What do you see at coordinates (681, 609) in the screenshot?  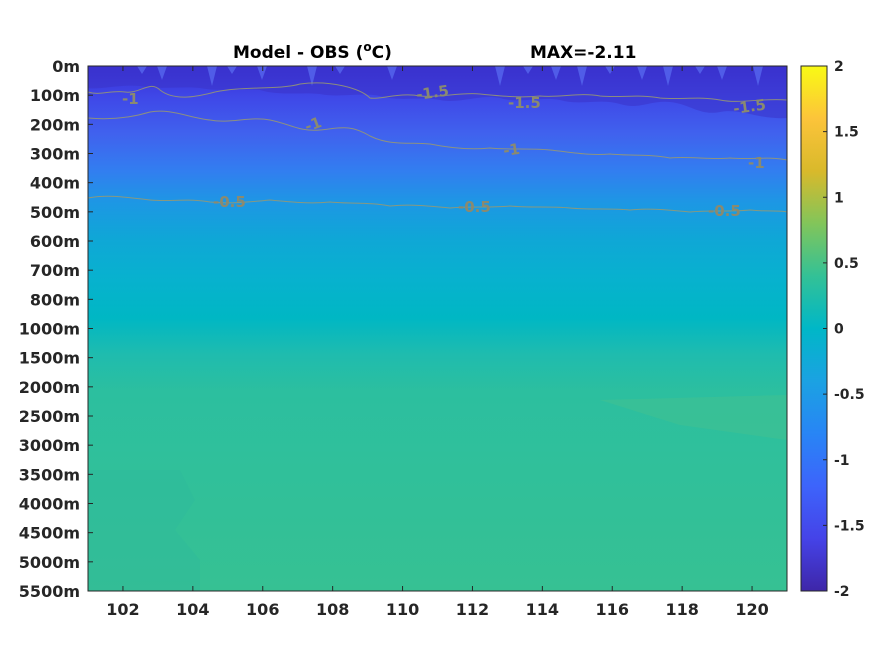 I see `x-tick-label: 118` at bounding box center [681, 609].